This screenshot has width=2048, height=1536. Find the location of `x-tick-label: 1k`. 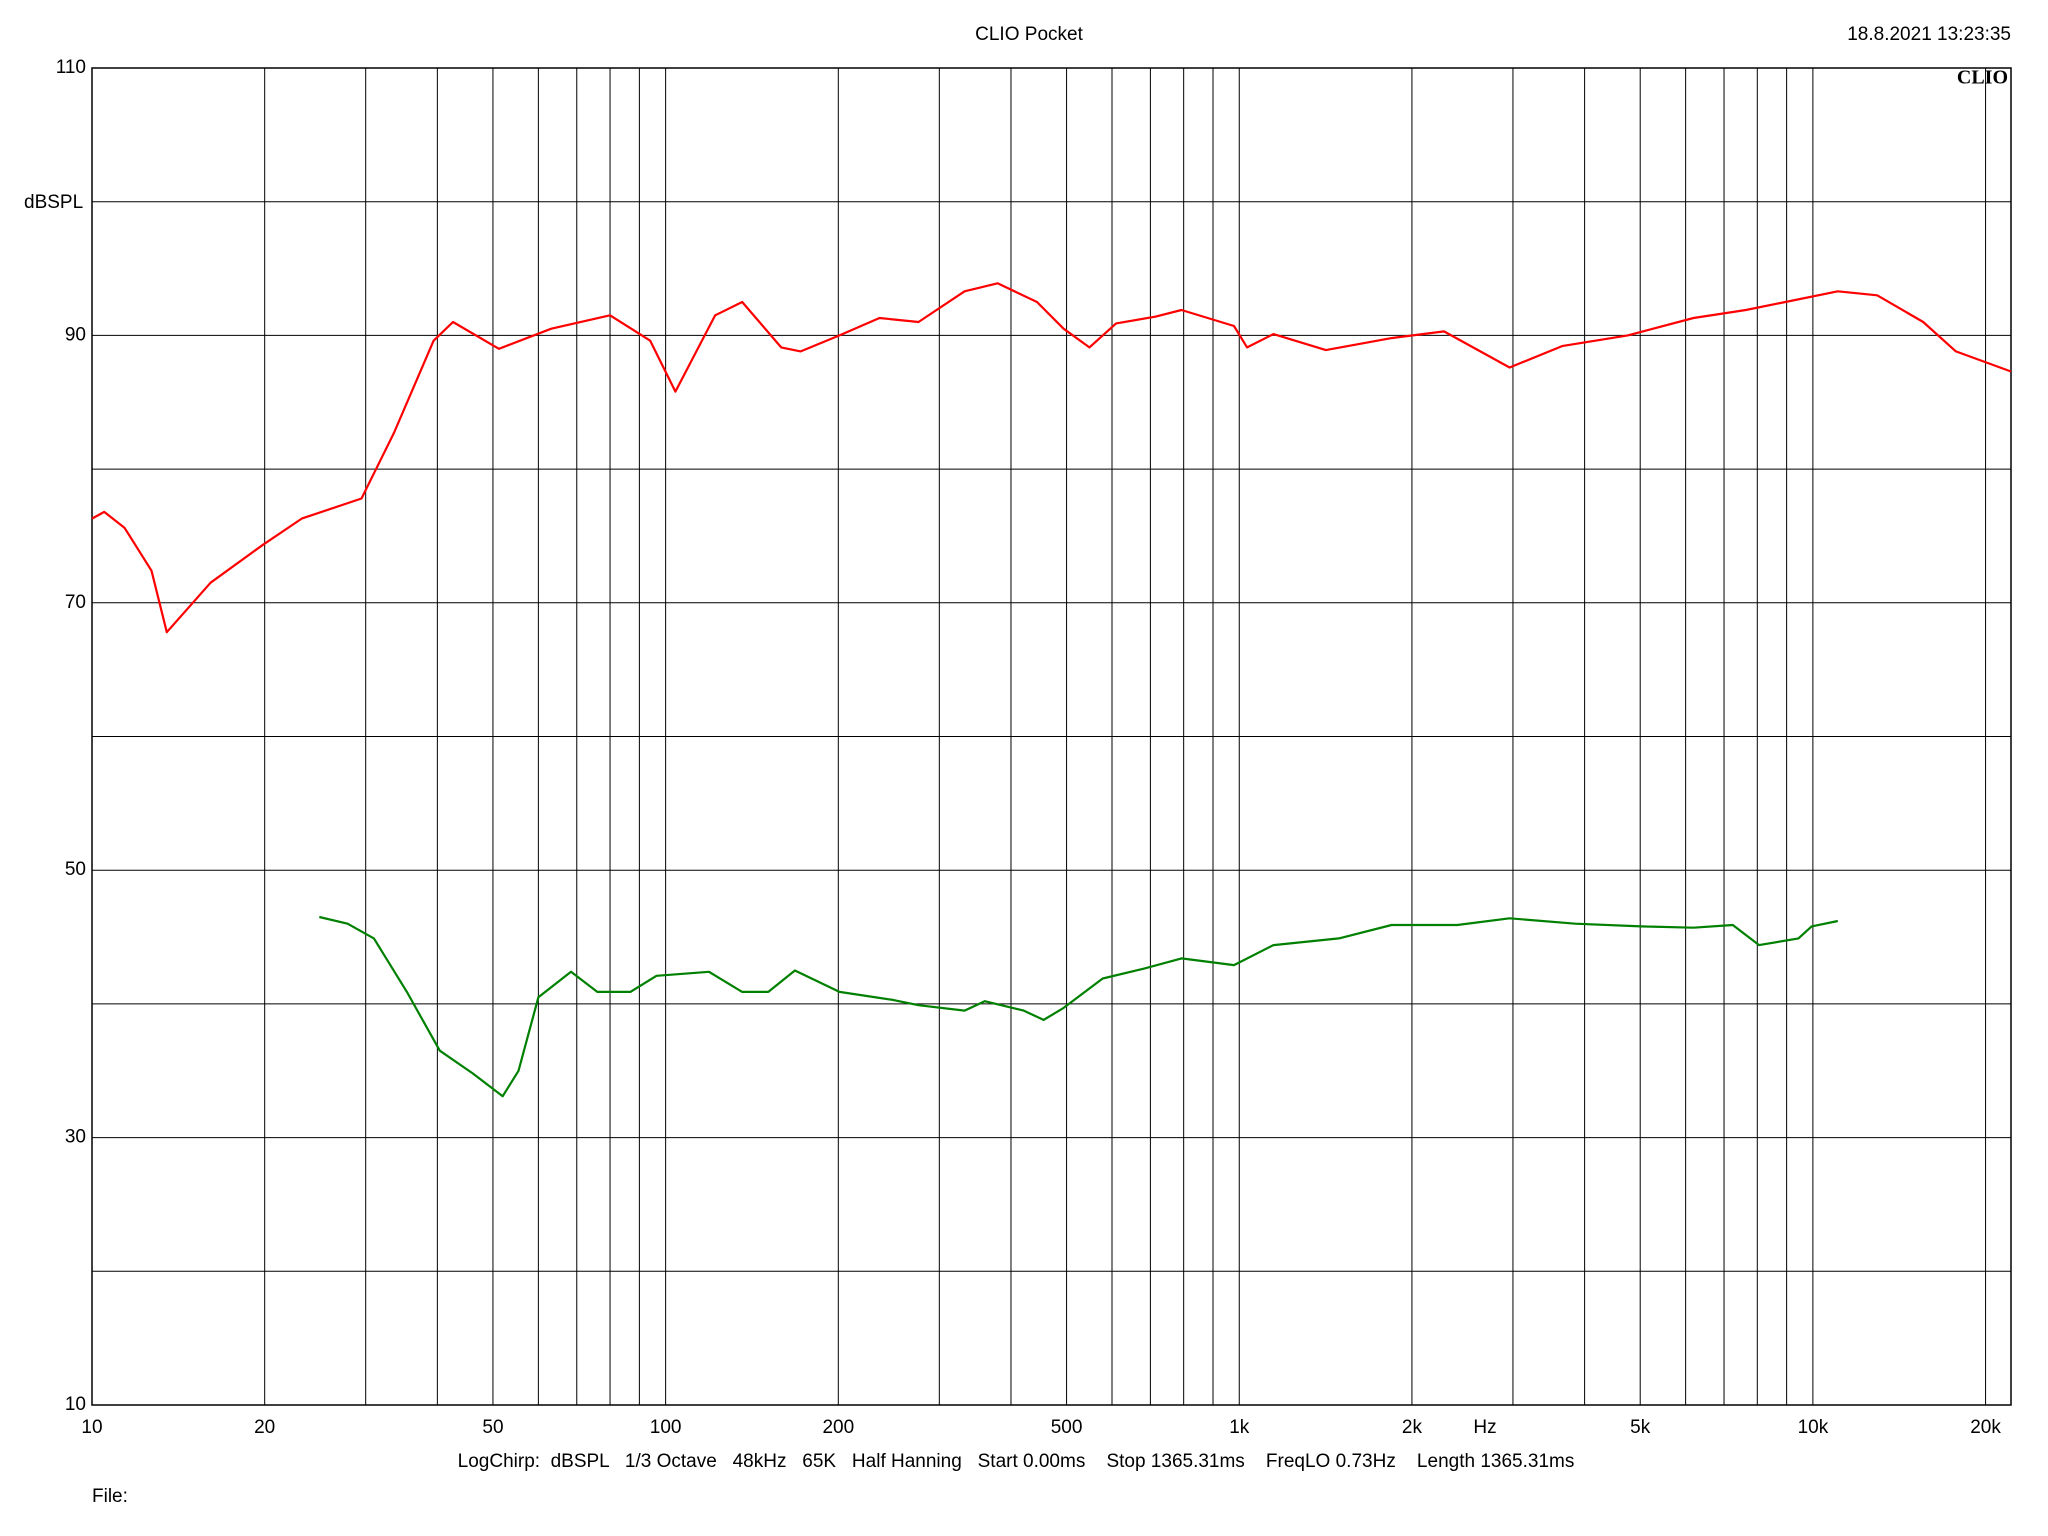

x-tick-label: 1k is located at coordinates (1239, 1427).